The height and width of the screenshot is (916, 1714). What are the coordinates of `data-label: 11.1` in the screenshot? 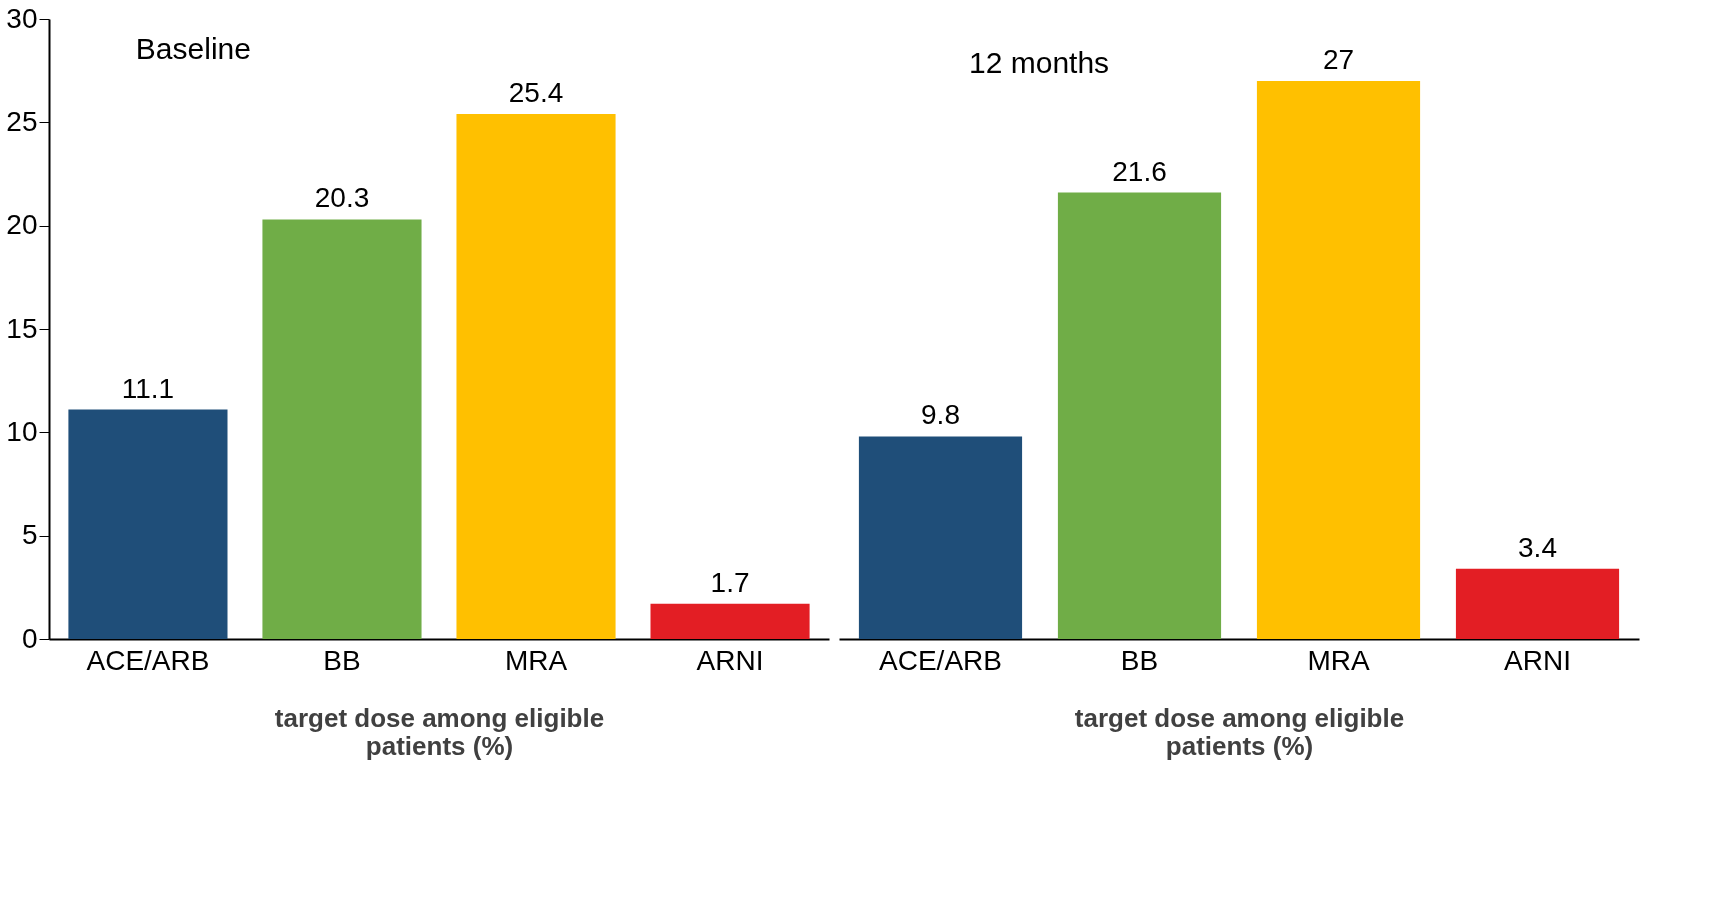 It's located at (148, 388).